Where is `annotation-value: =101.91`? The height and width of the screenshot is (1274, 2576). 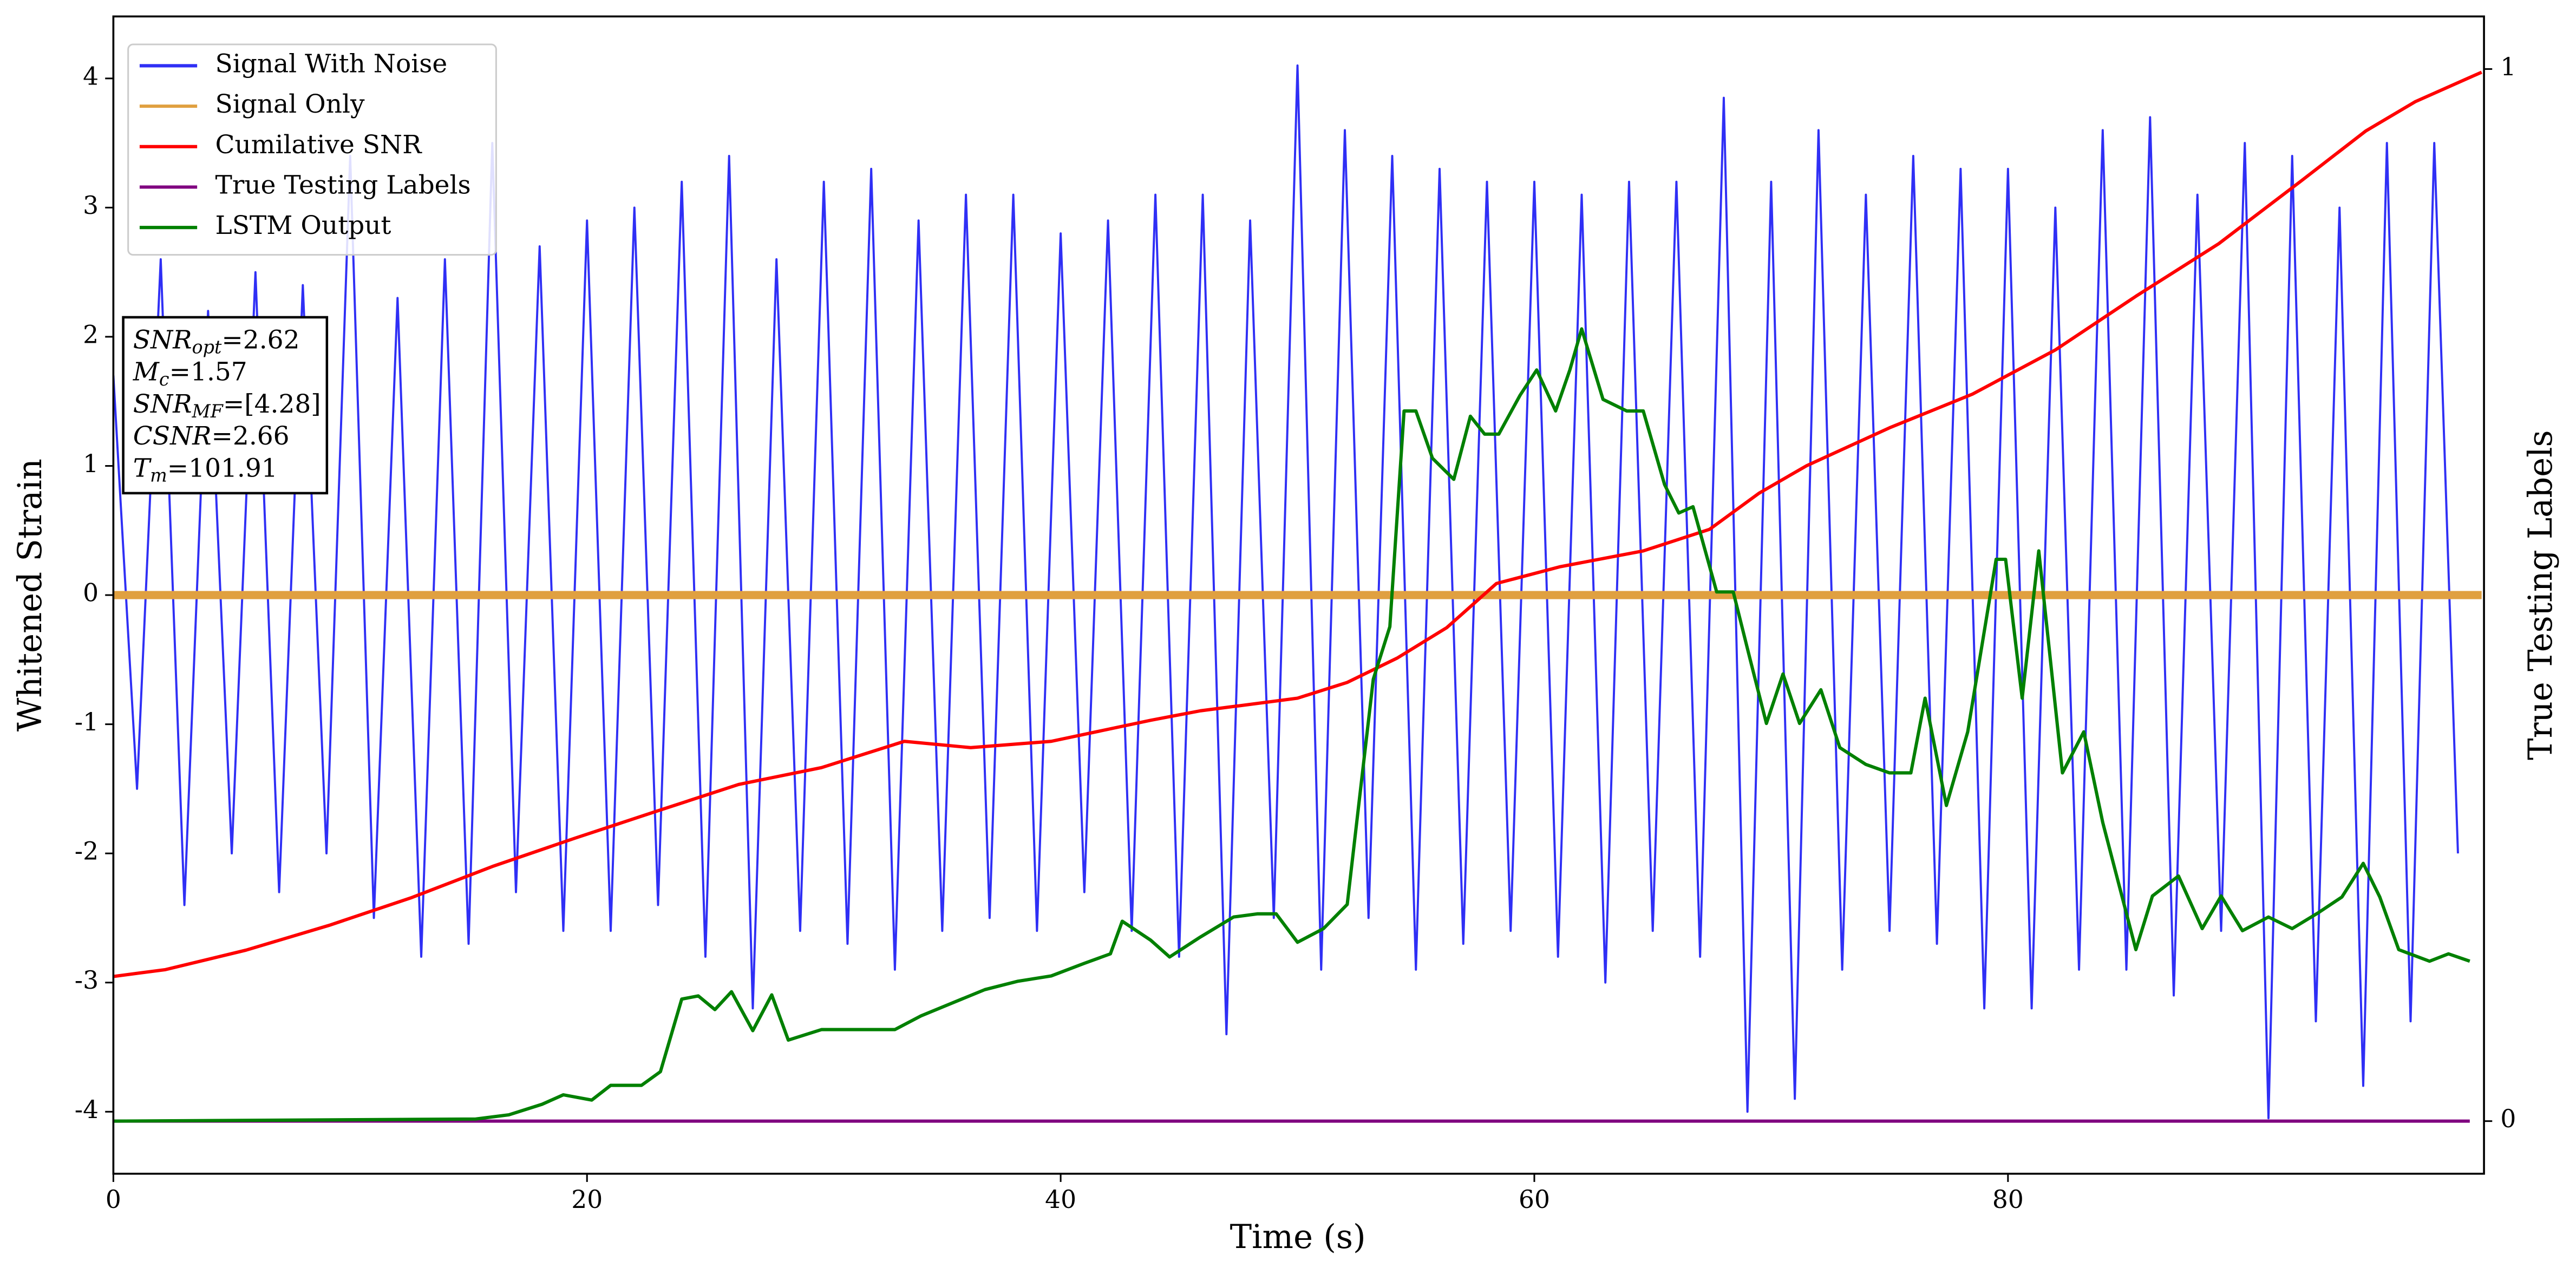
annotation-value: =101.91 is located at coordinates (223, 468).